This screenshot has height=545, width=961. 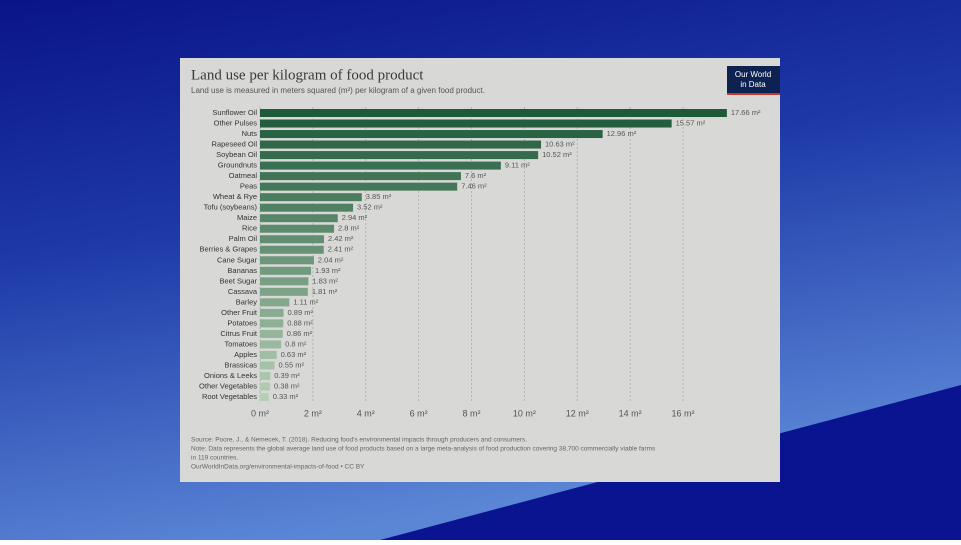 What do you see at coordinates (287, 375) in the screenshot?
I see `value-label: 0.39 m²` at bounding box center [287, 375].